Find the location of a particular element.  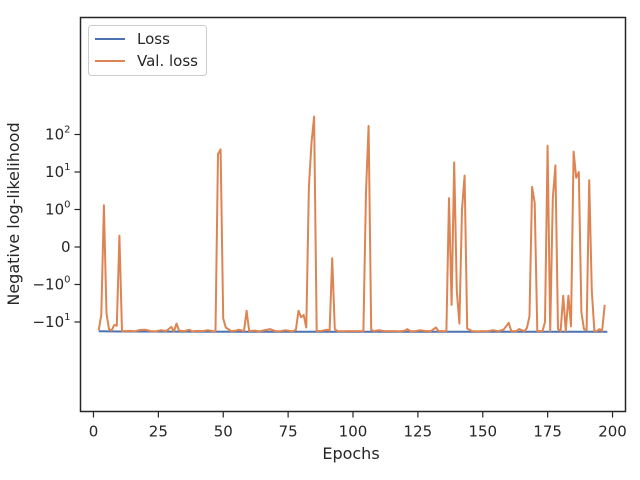

y-tick-label-3: 10⁰ is located at coordinates (57, 209).